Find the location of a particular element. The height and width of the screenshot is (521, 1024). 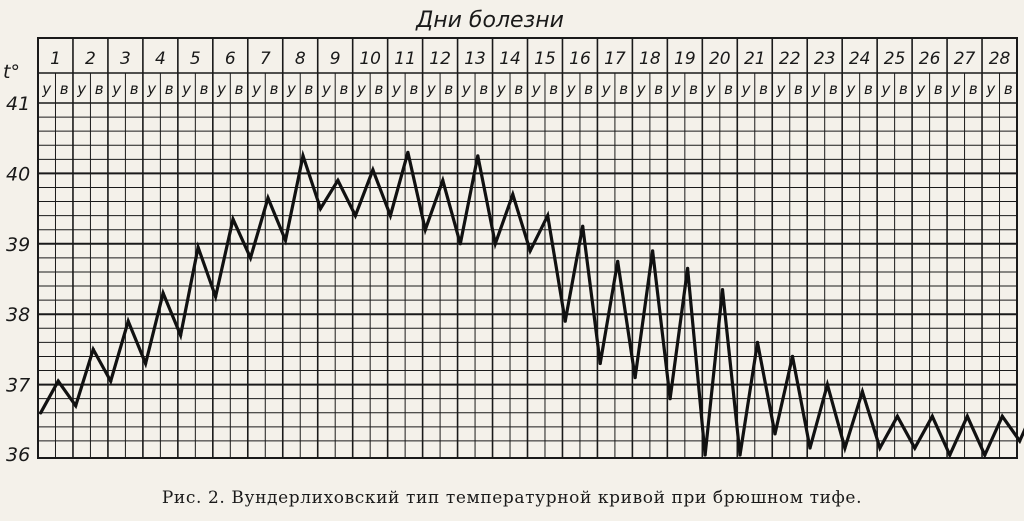

day-label: 13 is located at coordinates (475, 59).